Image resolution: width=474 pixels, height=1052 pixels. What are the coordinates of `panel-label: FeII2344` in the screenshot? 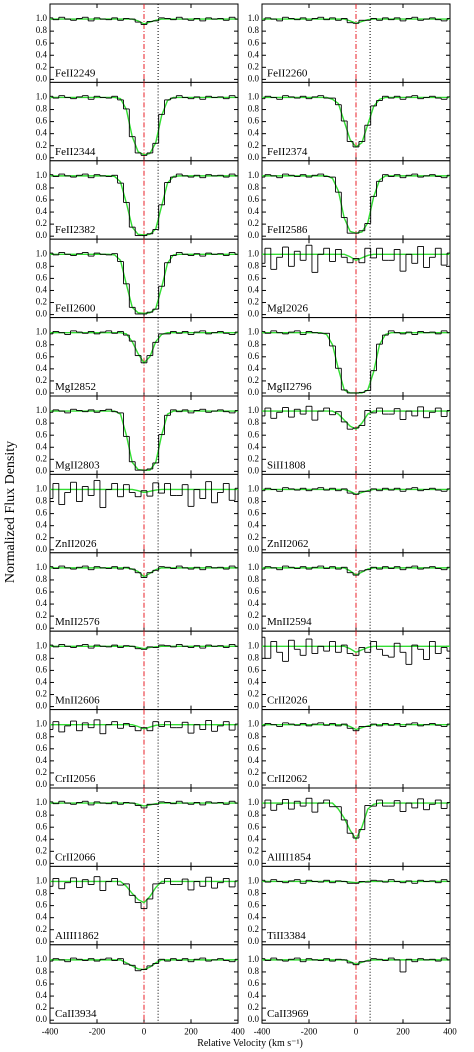 It's located at (75, 152).